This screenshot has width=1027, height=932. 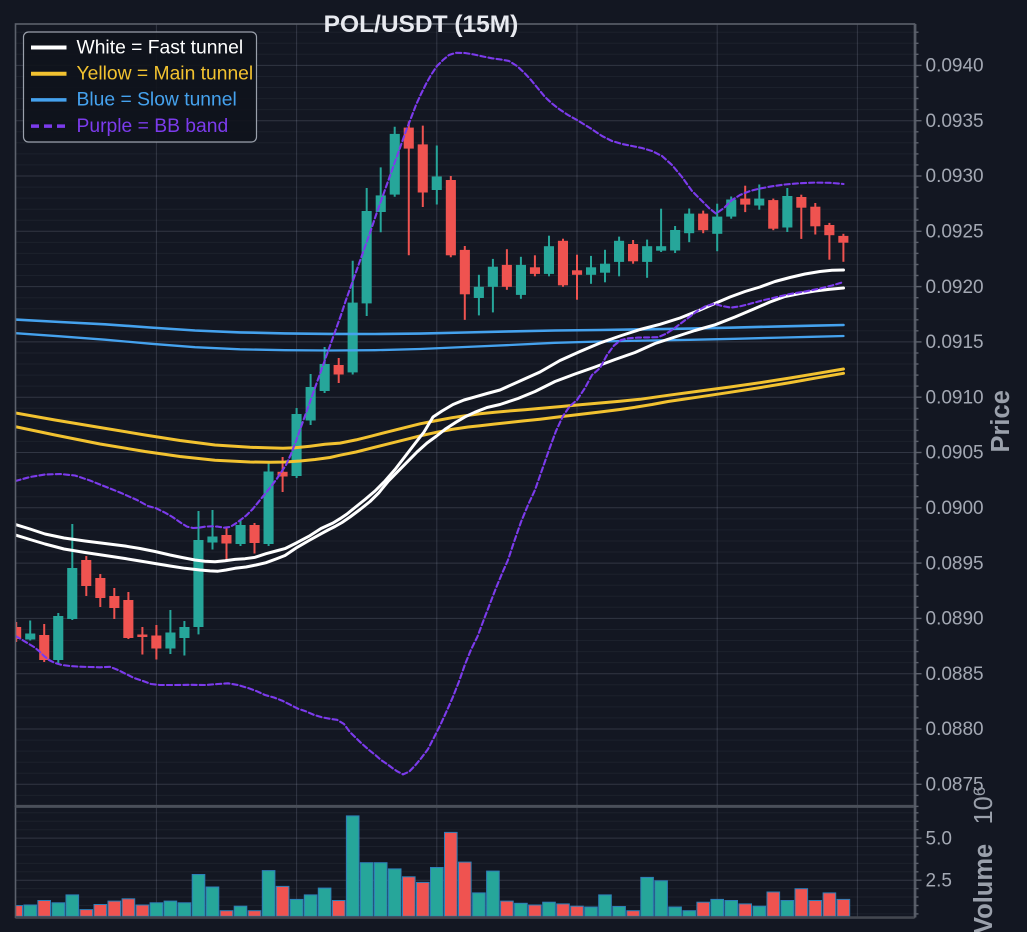 I want to click on svg-text: White = Fast tunnel, so click(x=160, y=47).